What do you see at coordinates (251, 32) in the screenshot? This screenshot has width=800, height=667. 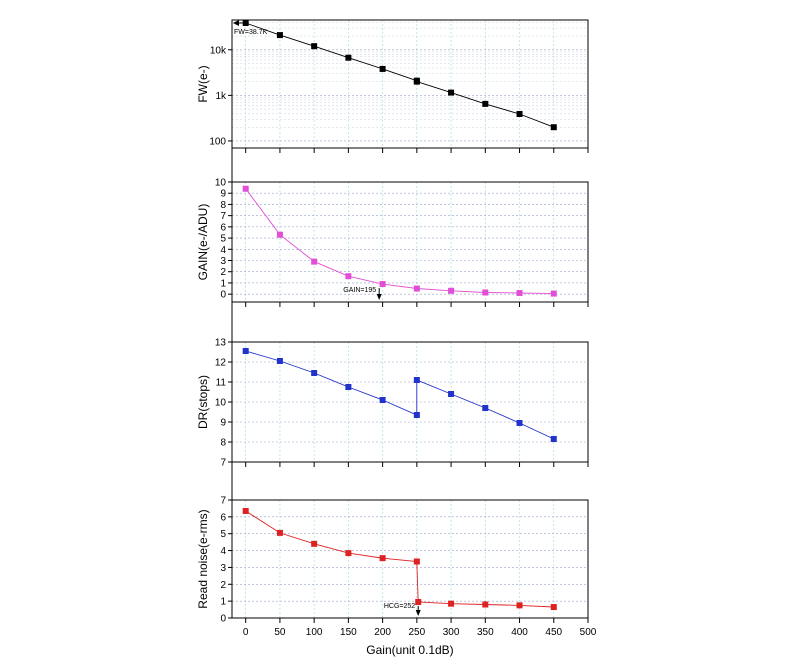 I see `annotation-label: FW=38.7K` at bounding box center [251, 32].